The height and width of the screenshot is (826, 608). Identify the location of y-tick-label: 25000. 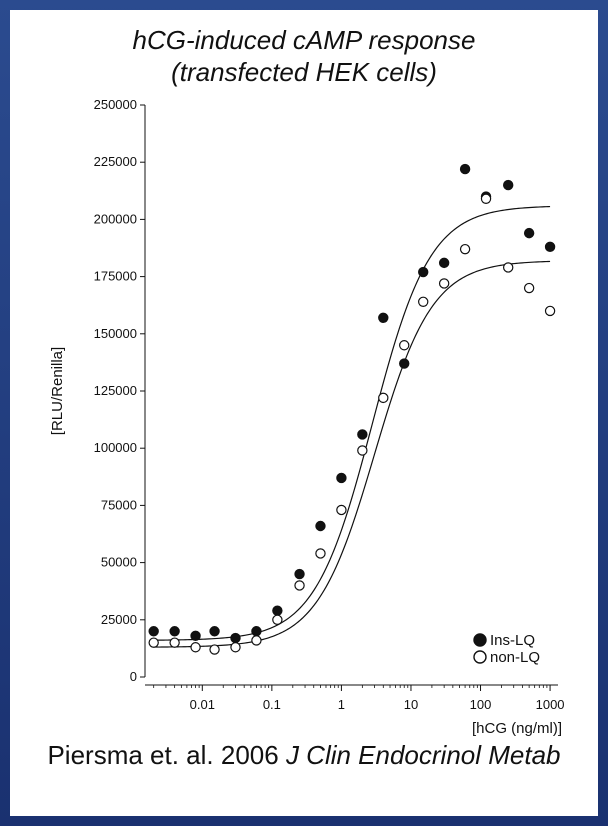
(119, 619).